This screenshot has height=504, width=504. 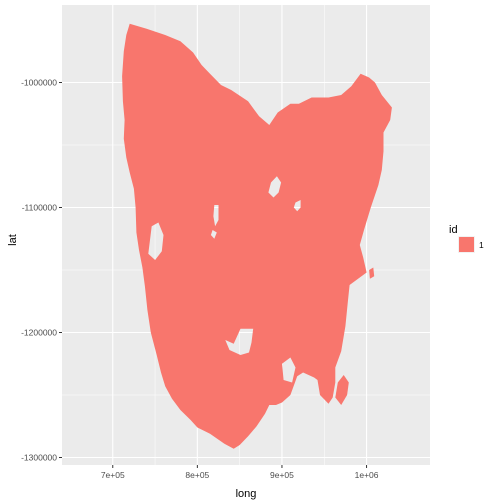 I want to click on y-tick-label: -1300000, so click(x=39, y=458).